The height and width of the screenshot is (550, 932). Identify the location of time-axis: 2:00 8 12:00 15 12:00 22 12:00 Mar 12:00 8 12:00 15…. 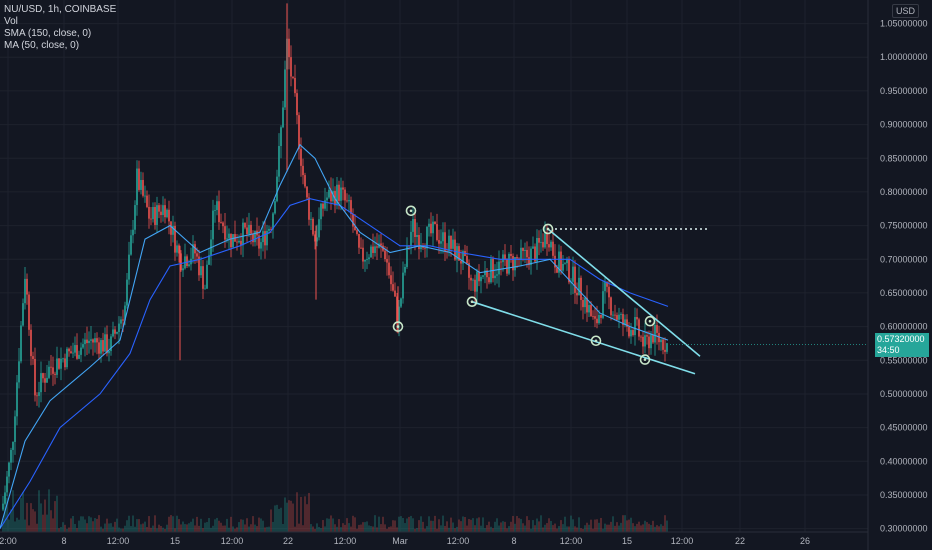
(434, 538).